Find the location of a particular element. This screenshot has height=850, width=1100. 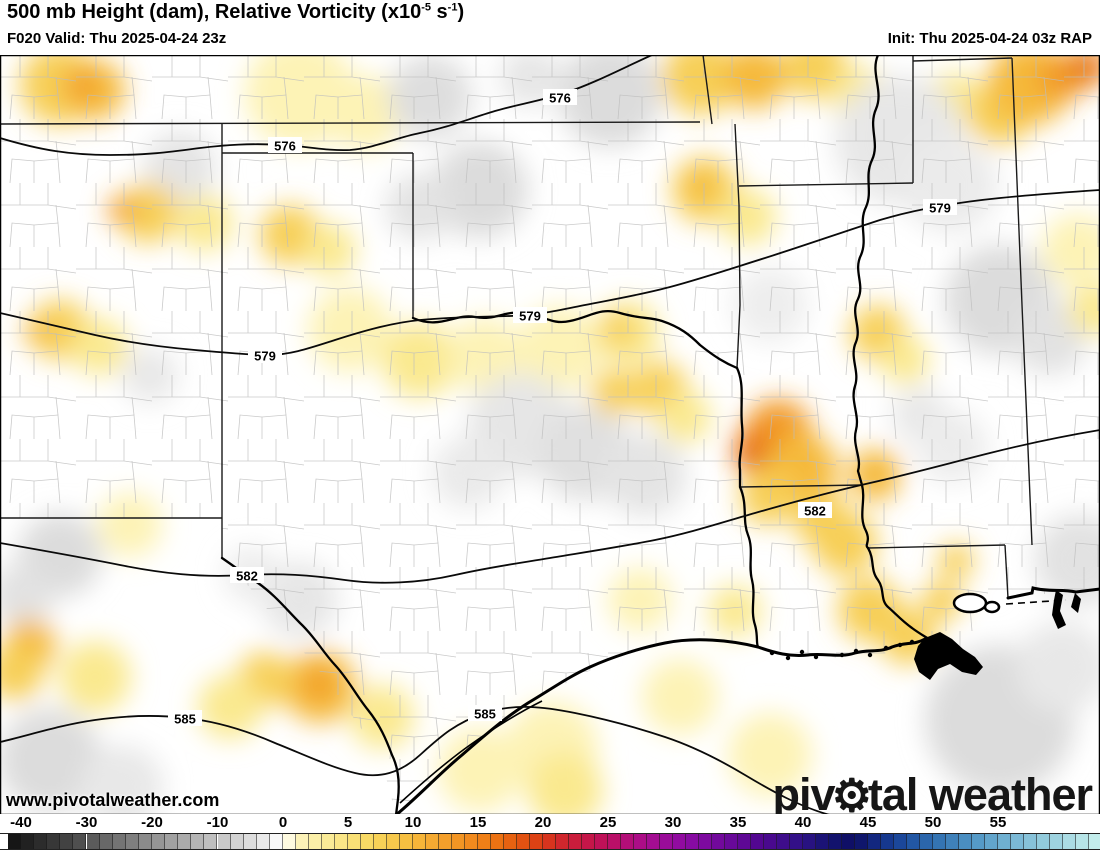

colorbar-tick-label: 55 is located at coordinates (998, 822).